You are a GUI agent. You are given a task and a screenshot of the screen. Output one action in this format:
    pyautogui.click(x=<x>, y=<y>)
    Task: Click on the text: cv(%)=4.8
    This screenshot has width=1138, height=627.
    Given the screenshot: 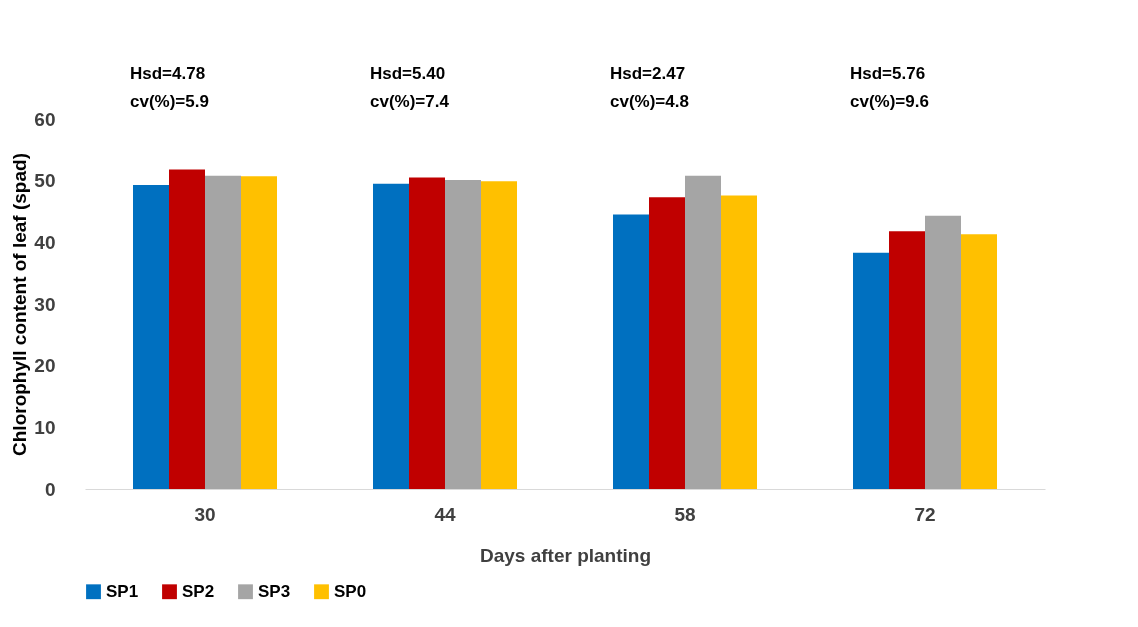 What is the action you would take?
    pyautogui.click(x=649, y=101)
    